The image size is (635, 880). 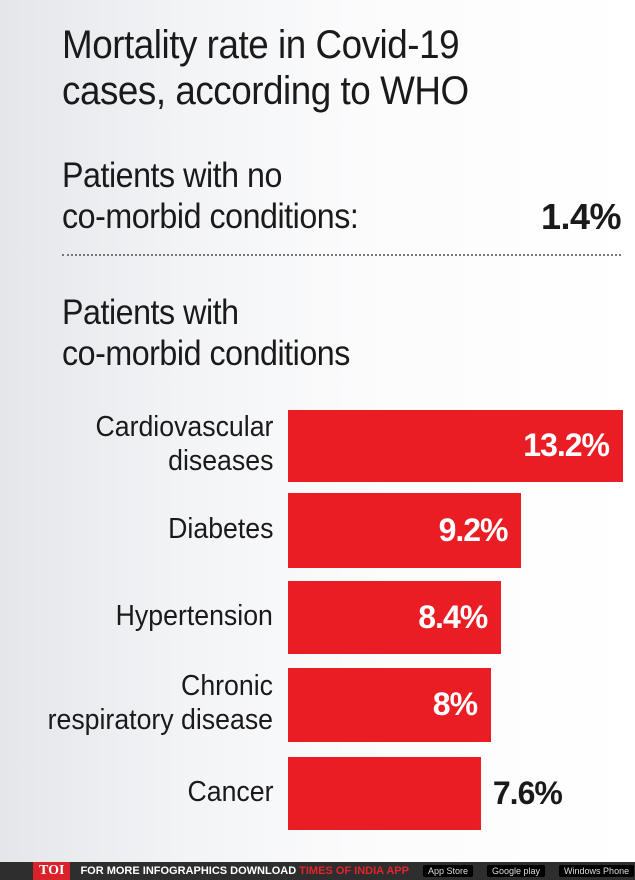 What do you see at coordinates (220, 461) in the screenshot?
I see `category-label-line: diseases` at bounding box center [220, 461].